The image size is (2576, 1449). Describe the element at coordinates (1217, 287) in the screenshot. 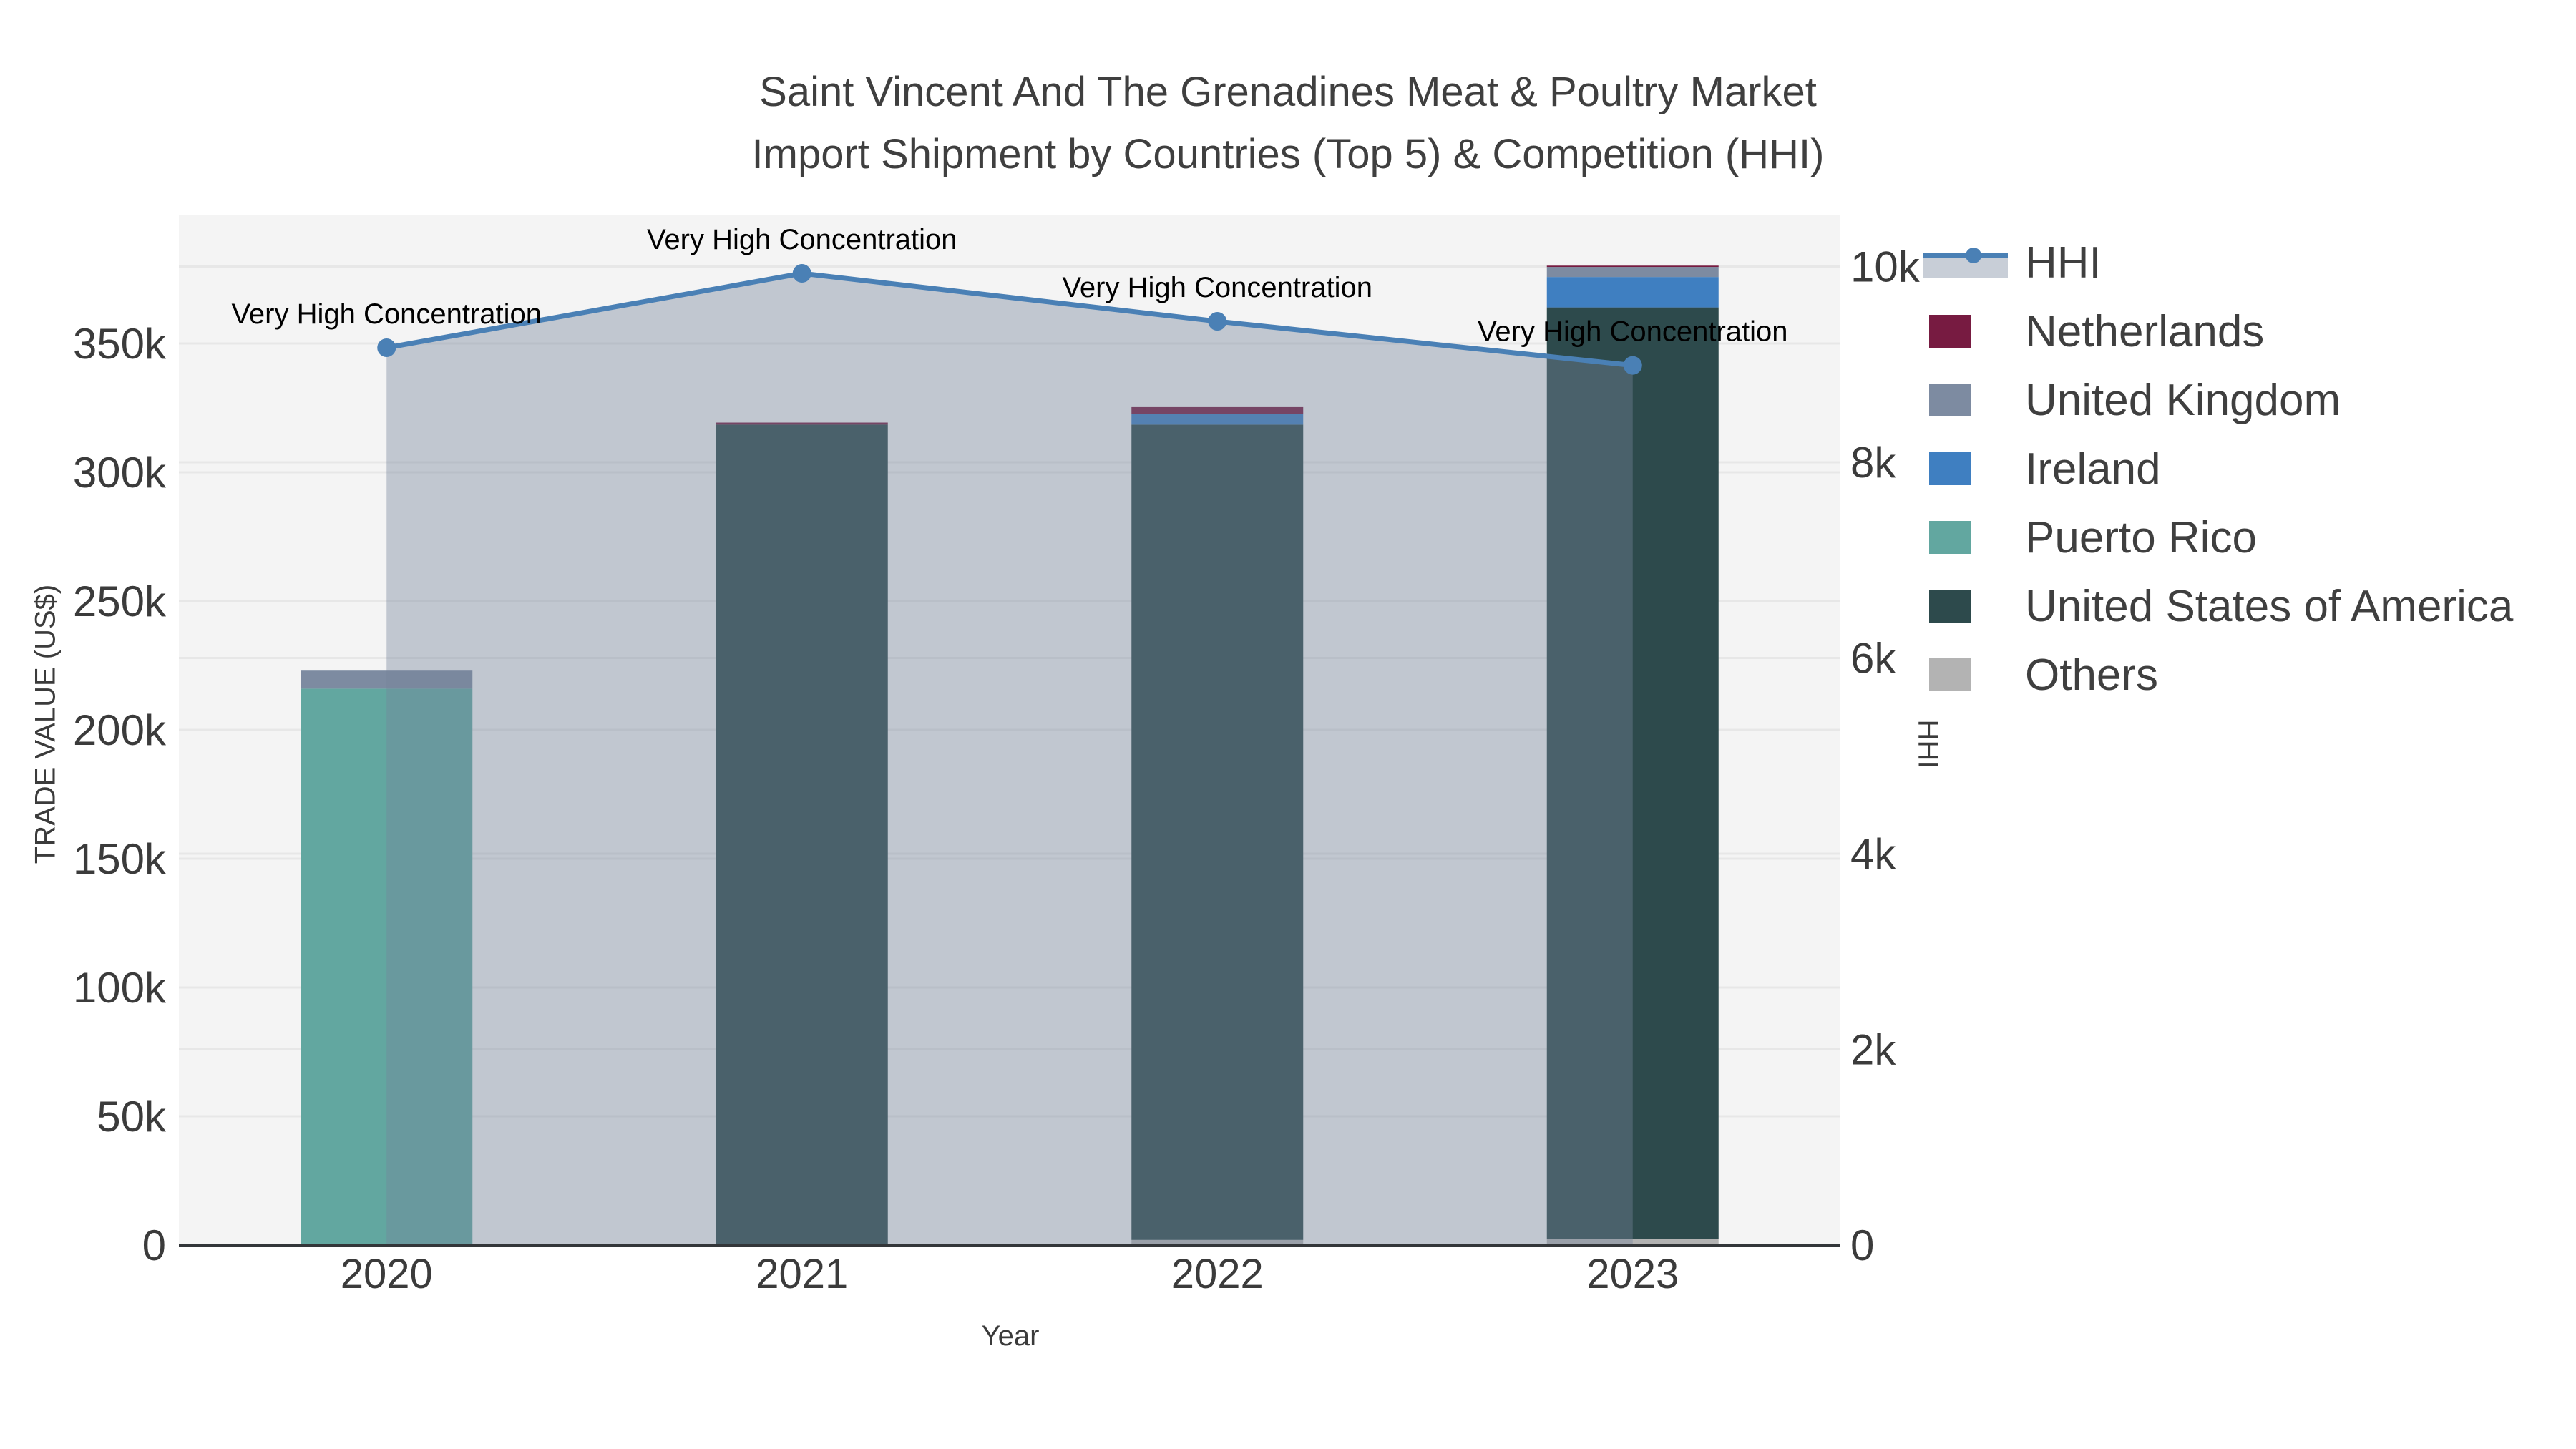

I see `annotation-2022: Very High Concentration` at that location.